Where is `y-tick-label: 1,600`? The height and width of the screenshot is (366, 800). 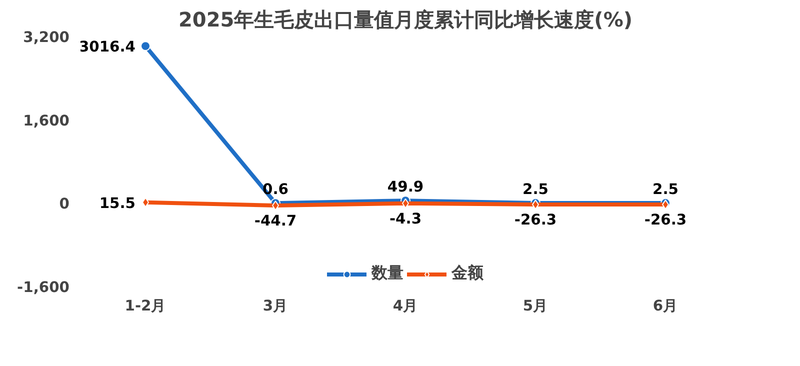 y-tick-label: 1,600 is located at coordinates (46, 121).